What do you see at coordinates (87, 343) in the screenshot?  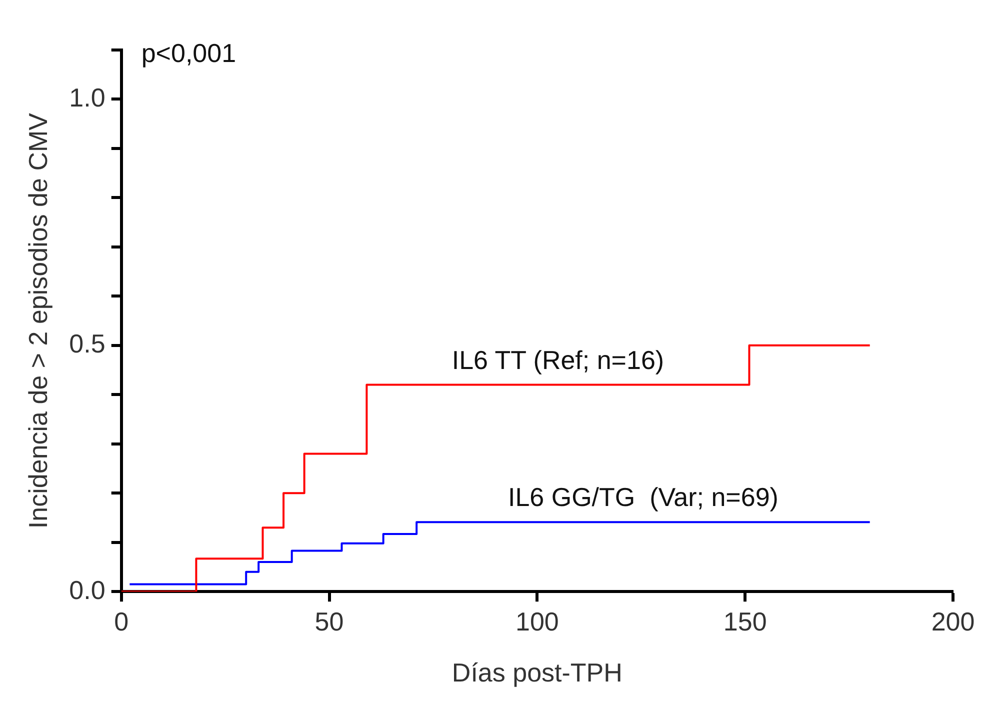 I see `y-tick-label: 0.5` at bounding box center [87, 343].